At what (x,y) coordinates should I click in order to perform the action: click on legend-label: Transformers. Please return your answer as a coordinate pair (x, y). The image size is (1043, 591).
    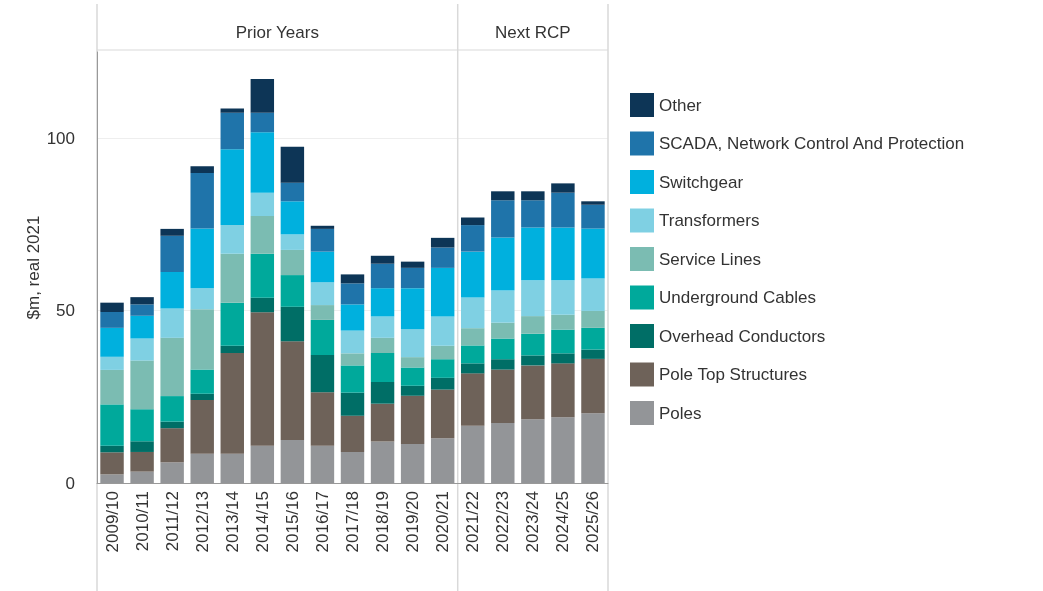
    Looking at the image, I should click on (709, 220).